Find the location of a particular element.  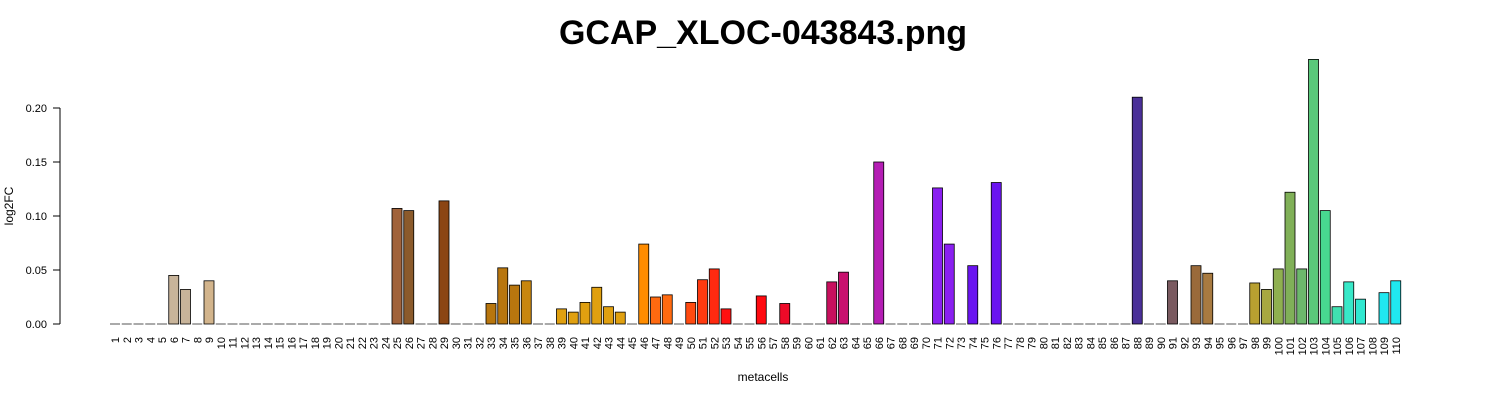

x-tick-label: 76 is located at coordinates (997, 343).